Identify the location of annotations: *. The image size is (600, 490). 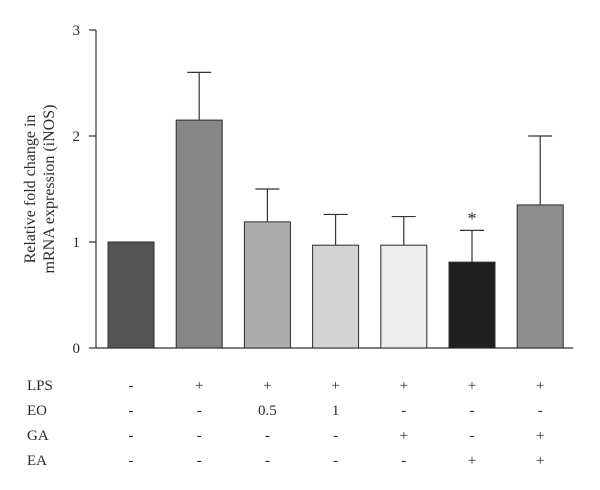
(472, 218).